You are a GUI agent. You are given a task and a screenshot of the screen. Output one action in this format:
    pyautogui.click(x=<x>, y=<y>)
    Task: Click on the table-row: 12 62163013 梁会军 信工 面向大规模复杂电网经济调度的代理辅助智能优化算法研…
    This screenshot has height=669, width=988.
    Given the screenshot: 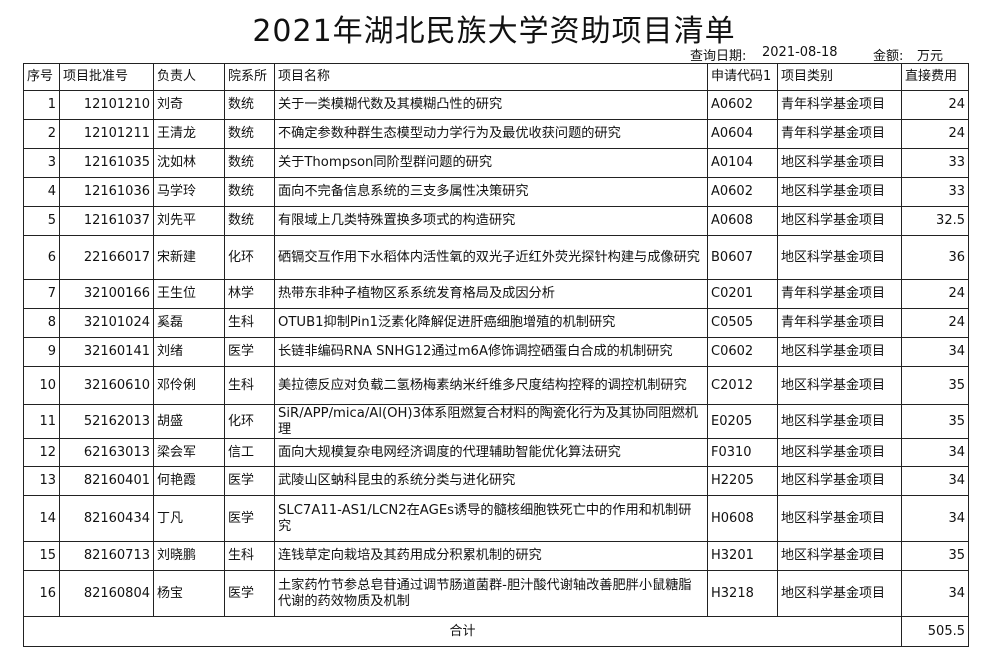 What is the action you would take?
    pyautogui.click(x=496, y=452)
    